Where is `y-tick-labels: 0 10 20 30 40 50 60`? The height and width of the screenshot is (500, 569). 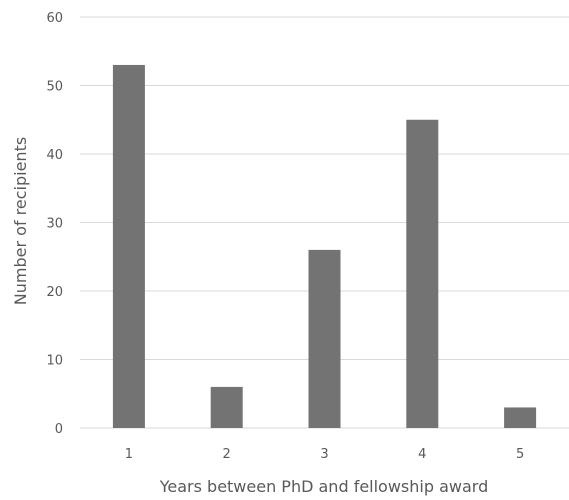
y-tick-labels: 0 10 20 30 40 50 60 is located at coordinates (54, 224).